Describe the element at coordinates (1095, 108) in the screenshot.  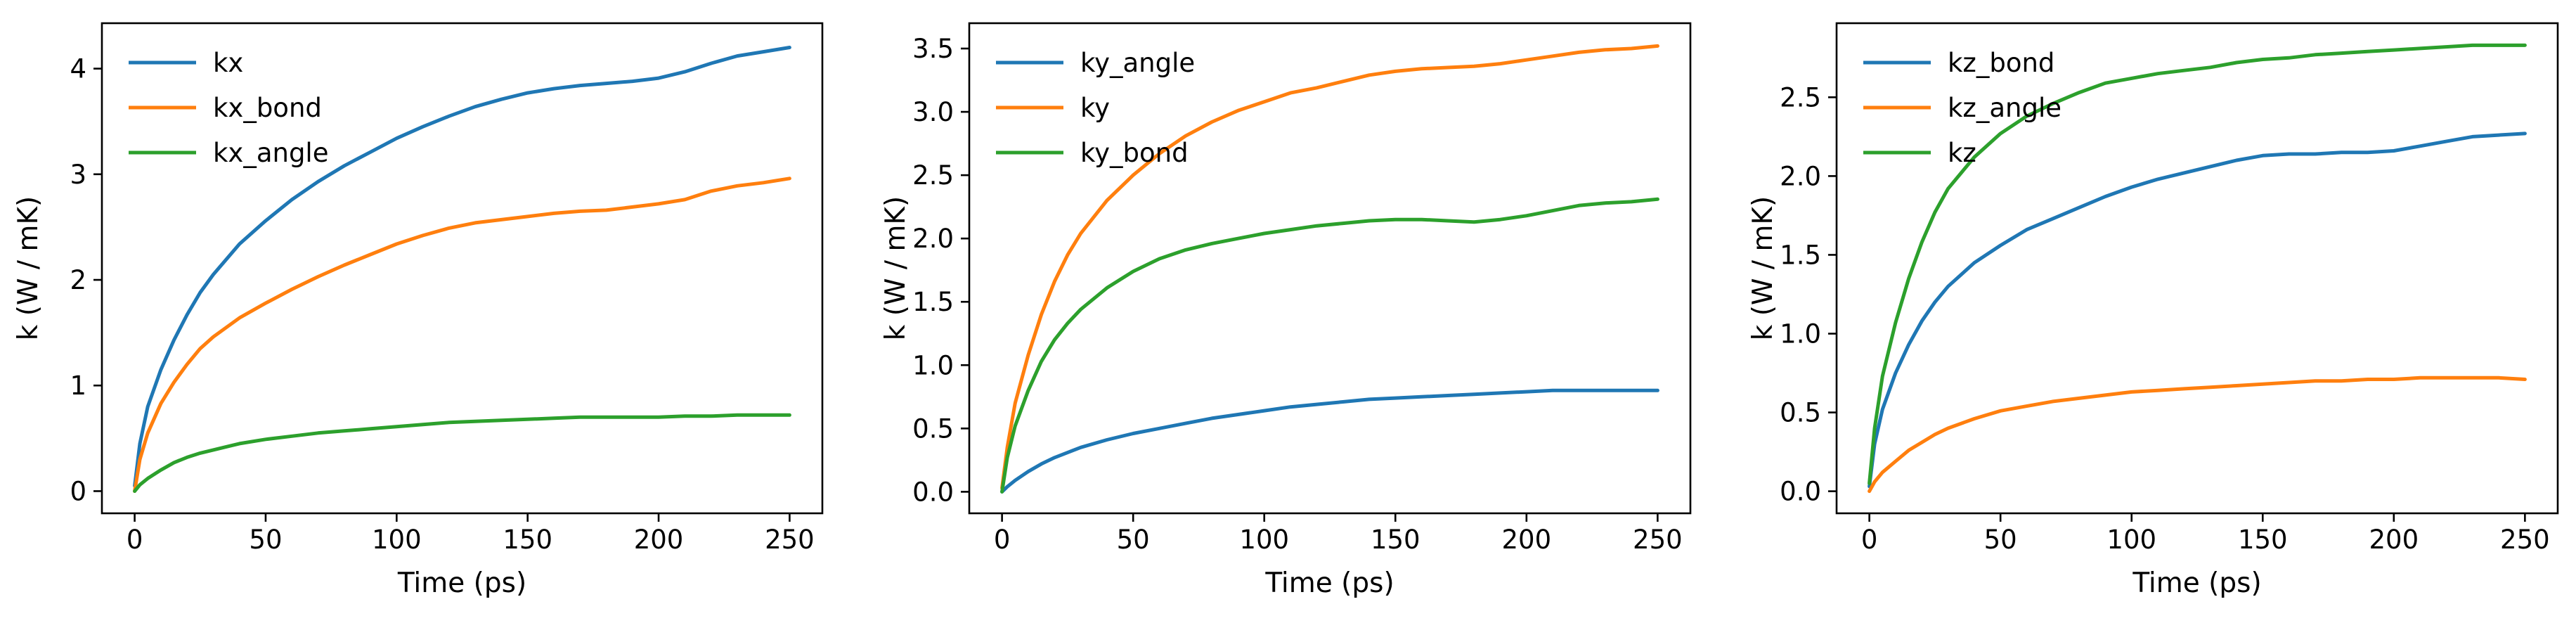
I see `legend-label-ky: ky` at that location.